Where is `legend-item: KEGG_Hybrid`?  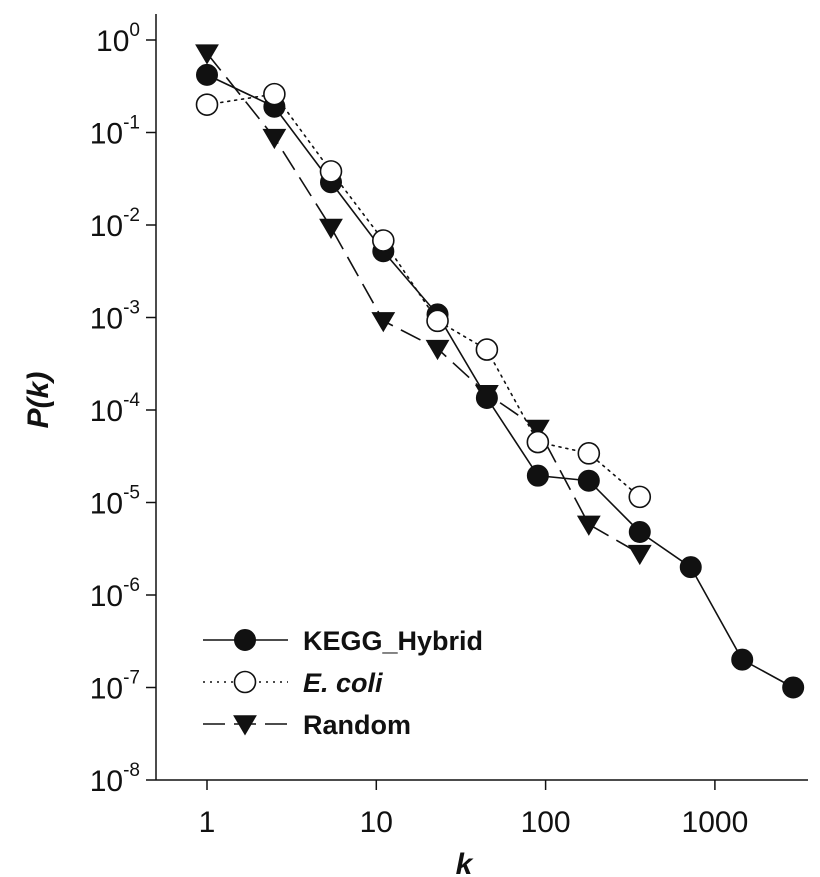
legend-item: KEGG_Hybrid is located at coordinates (343, 641).